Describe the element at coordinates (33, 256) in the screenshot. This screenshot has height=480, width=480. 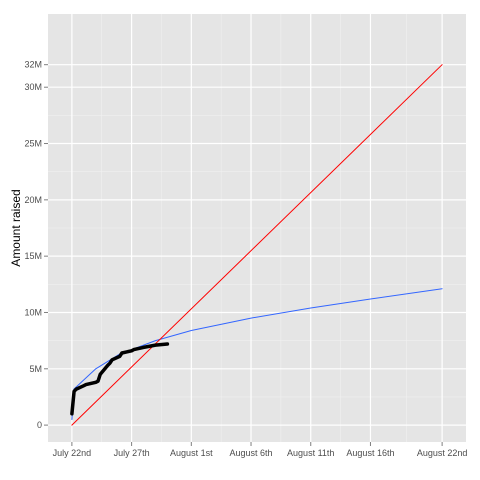
I see `y-tick-label: 15M` at that location.